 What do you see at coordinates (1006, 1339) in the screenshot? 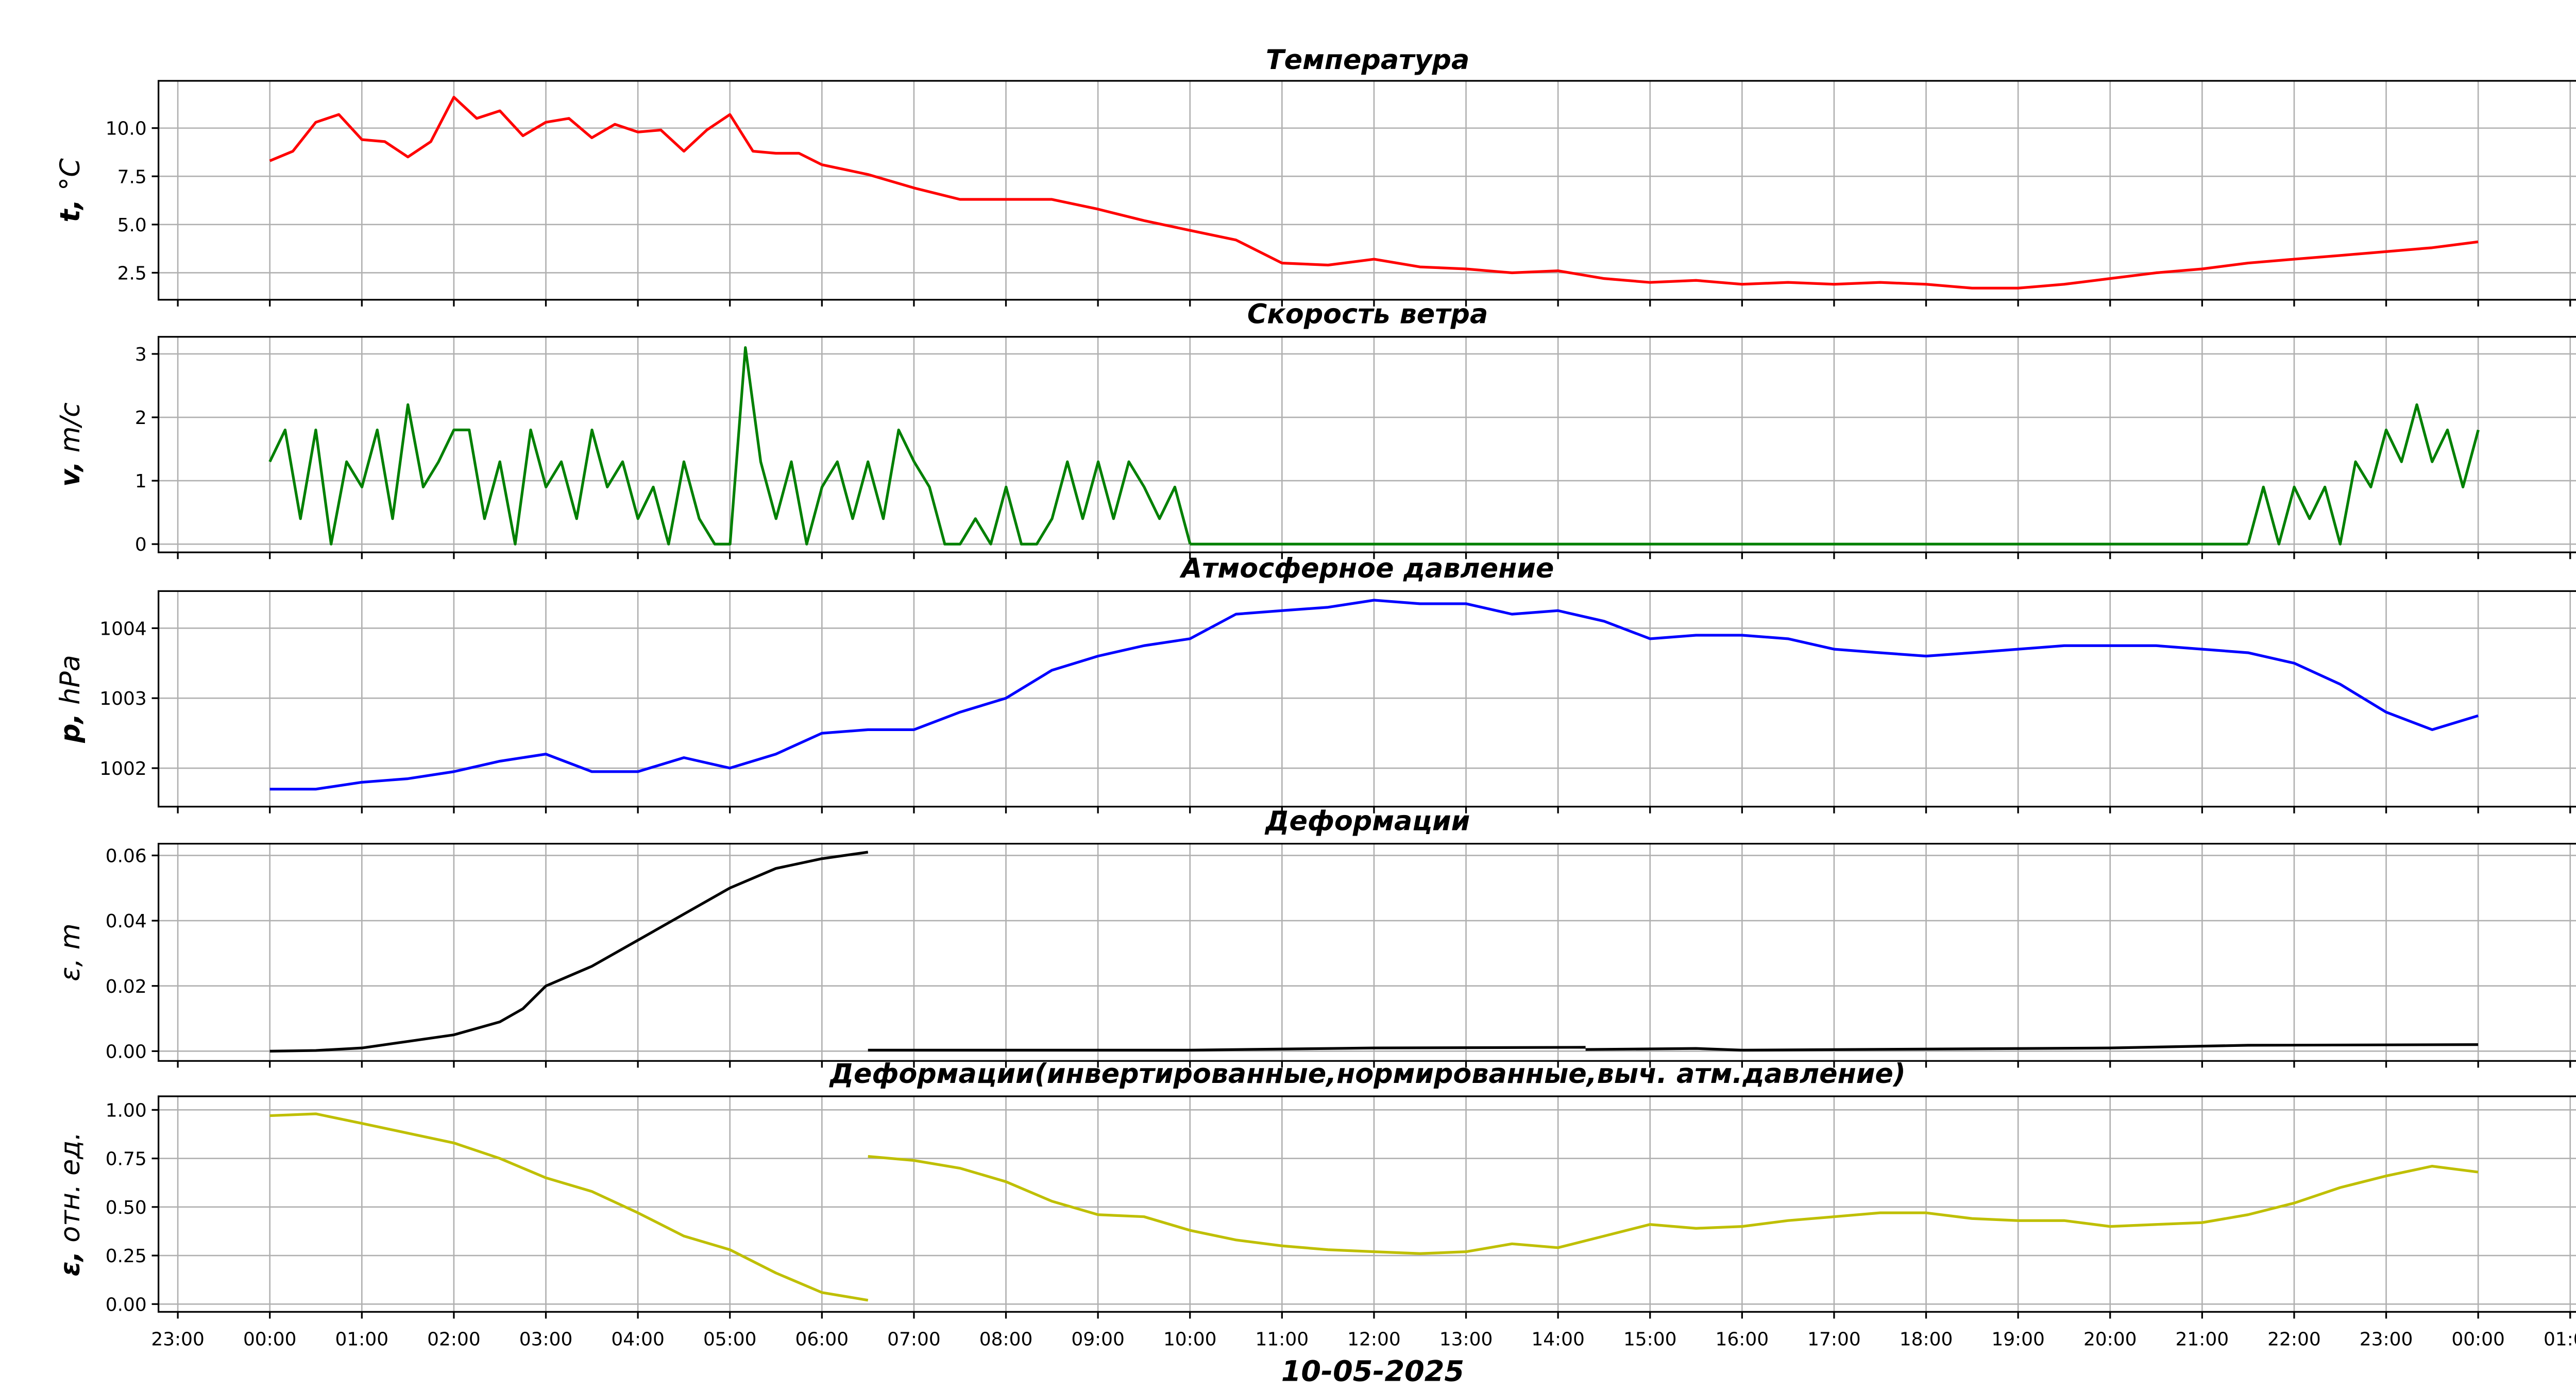
I see `x-tick-label: 08:00` at bounding box center [1006, 1339].